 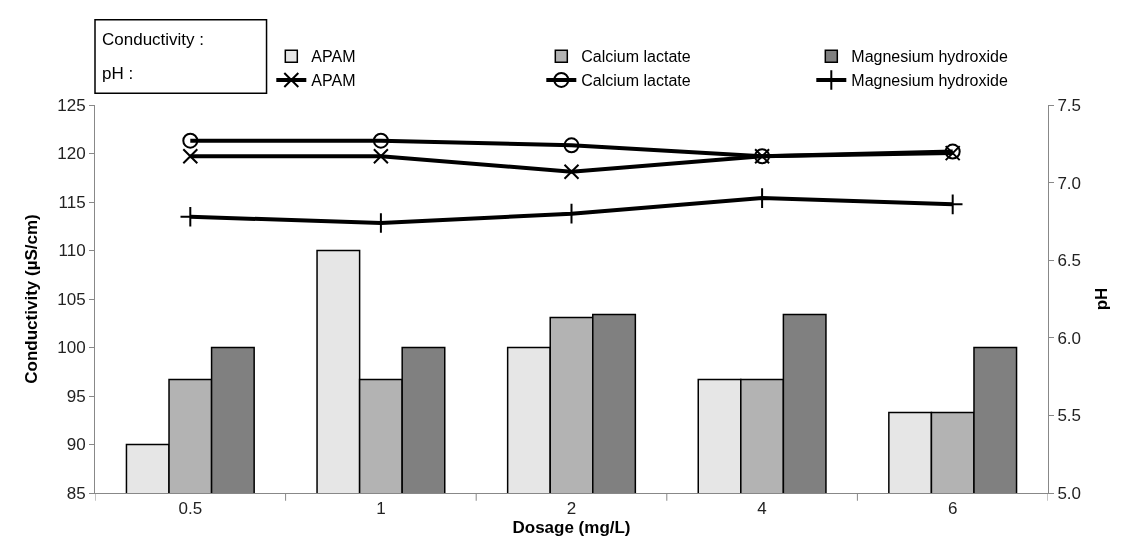 I want to click on y-tick-label: 115, so click(x=72, y=202).